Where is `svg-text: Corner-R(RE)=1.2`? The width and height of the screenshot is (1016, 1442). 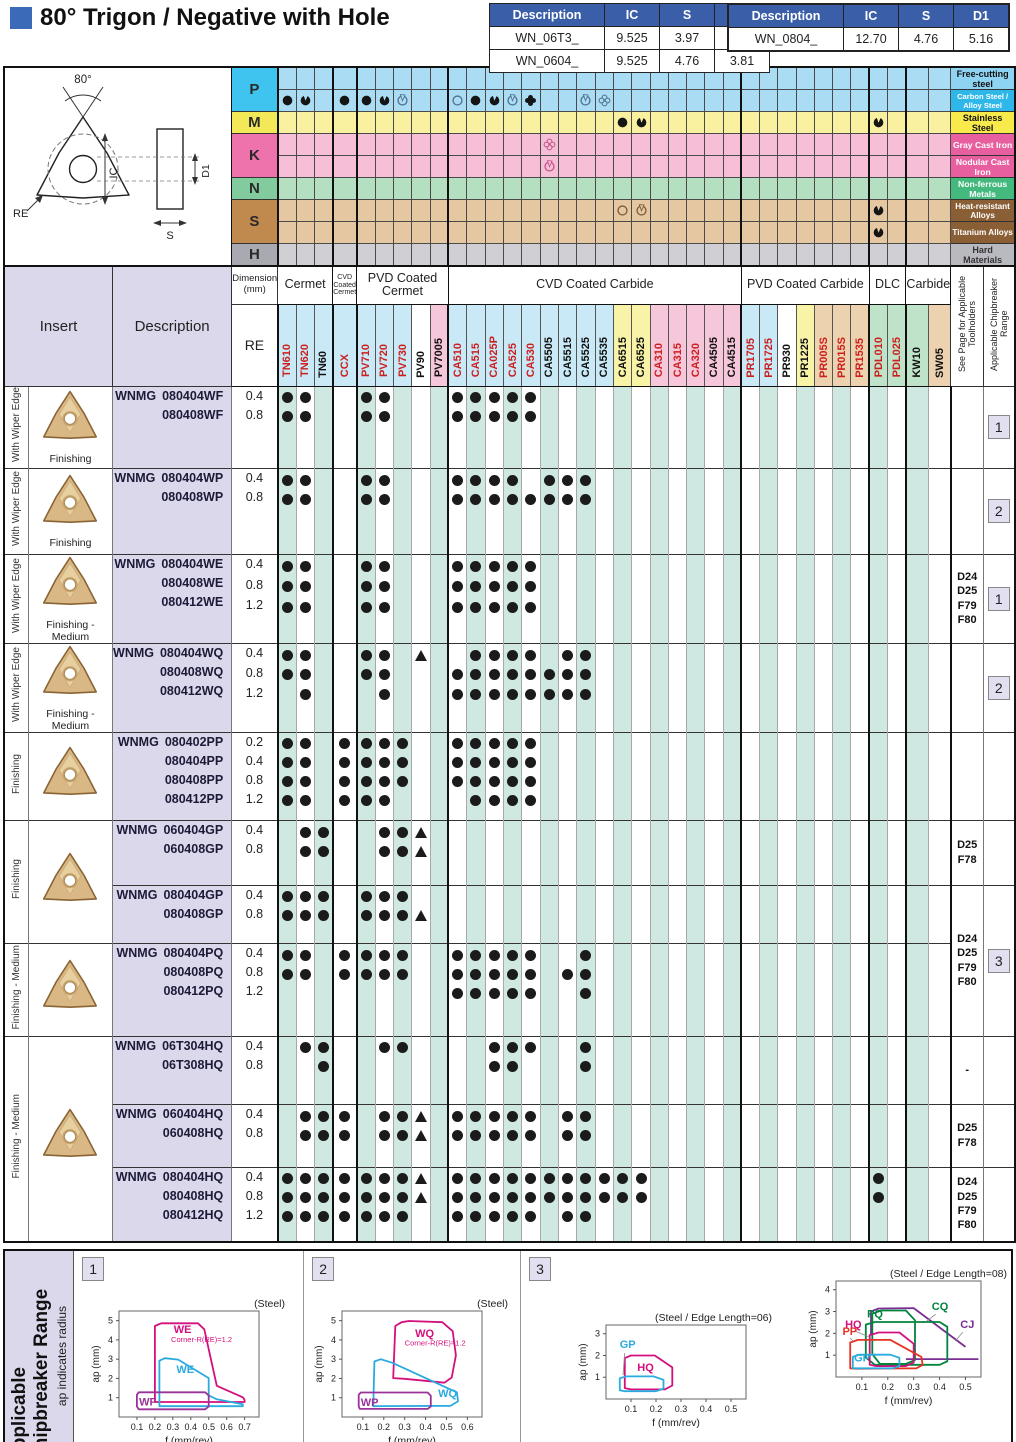 svg-text: Corner-R(RE)=1.2 is located at coordinates (435, 1342).